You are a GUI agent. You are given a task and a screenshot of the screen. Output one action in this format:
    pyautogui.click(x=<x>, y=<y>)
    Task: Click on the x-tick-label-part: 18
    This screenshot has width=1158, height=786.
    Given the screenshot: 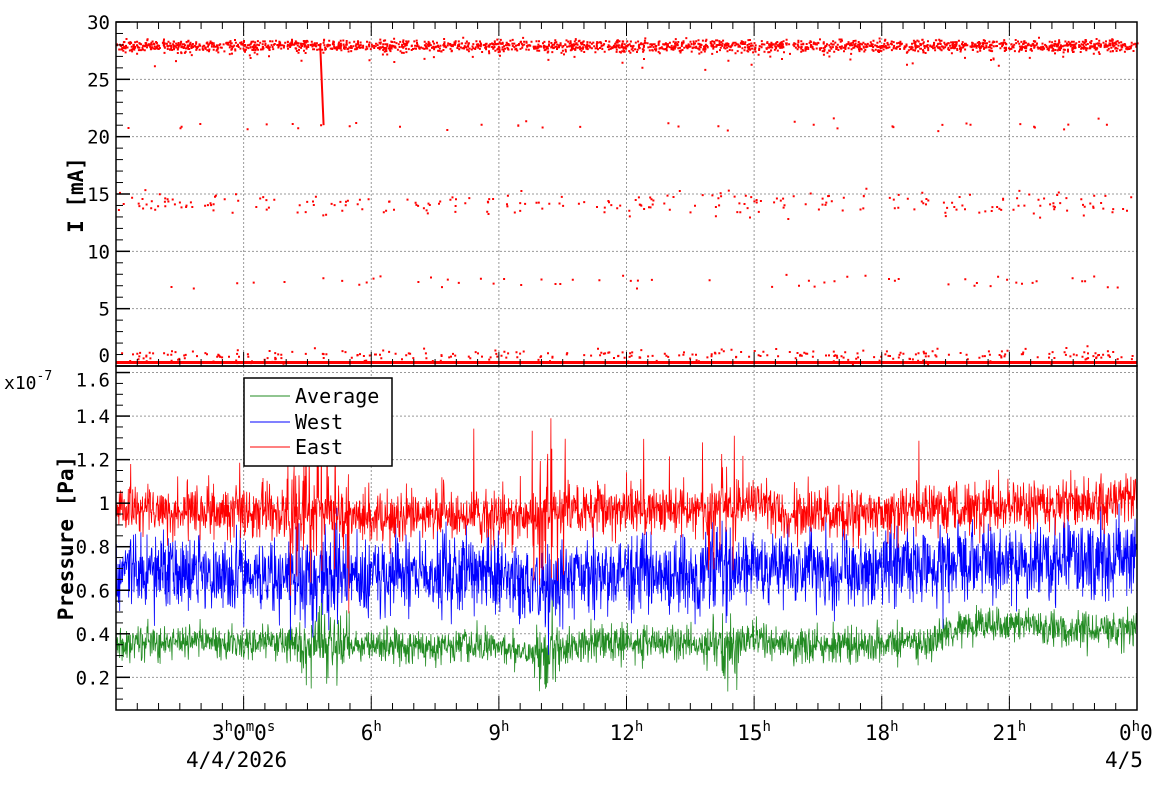 What is the action you would take?
    pyautogui.click(x=877, y=733)
    